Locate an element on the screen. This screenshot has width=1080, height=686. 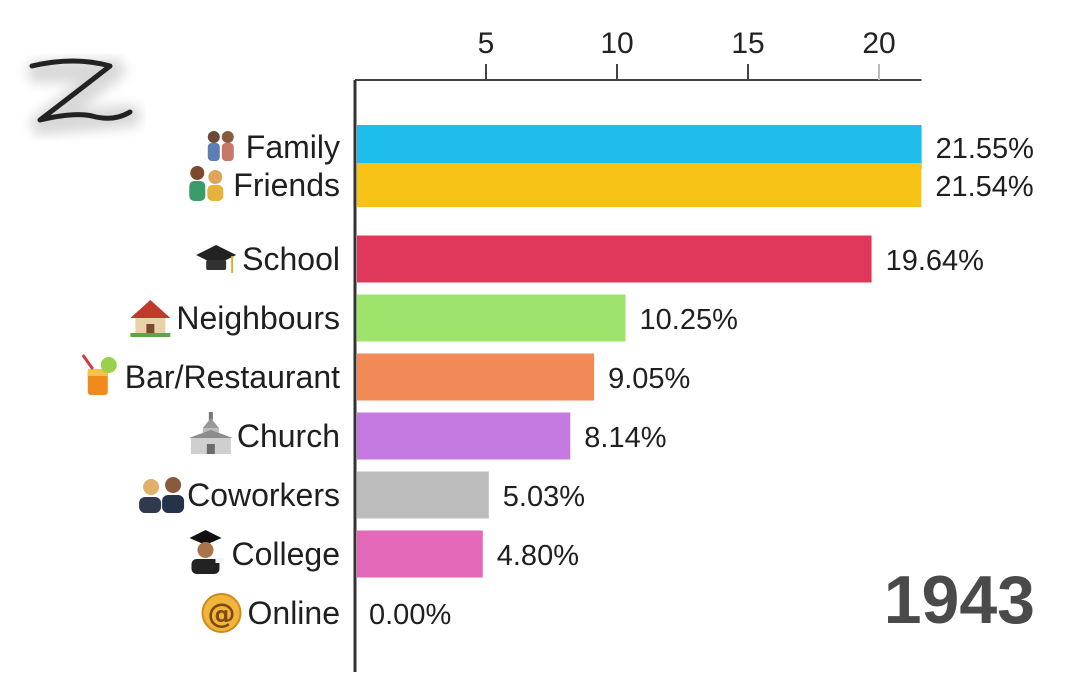
category-label: Coworkers is located at coordinates (263, 495).